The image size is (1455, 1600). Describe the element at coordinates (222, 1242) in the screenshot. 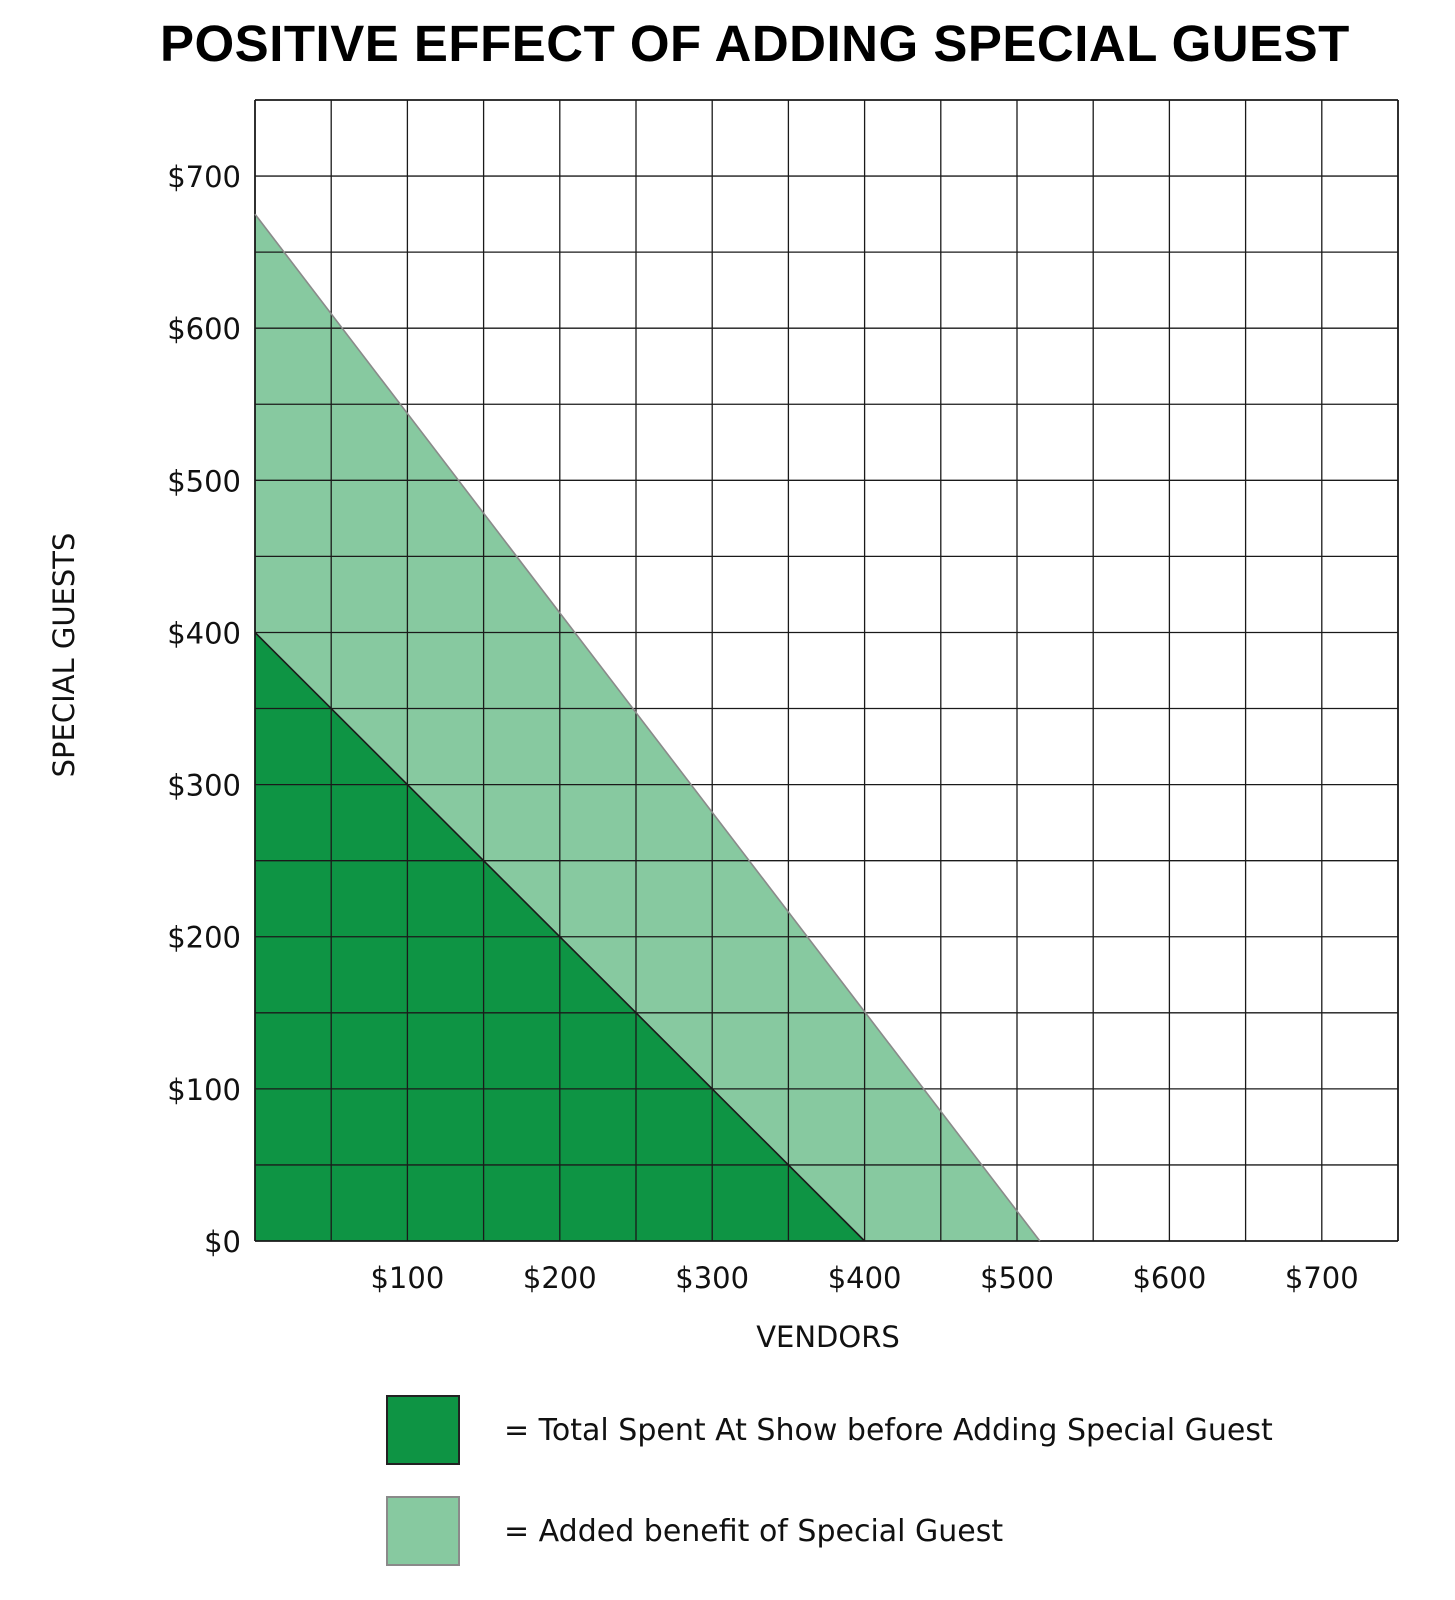

I see `y-tick-label: $0` at that location.